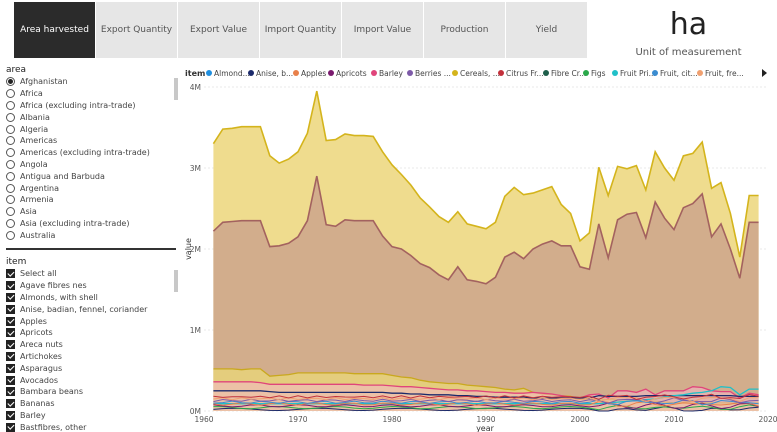  I want to click on area-option: Afghanistan, so click(92, 82).